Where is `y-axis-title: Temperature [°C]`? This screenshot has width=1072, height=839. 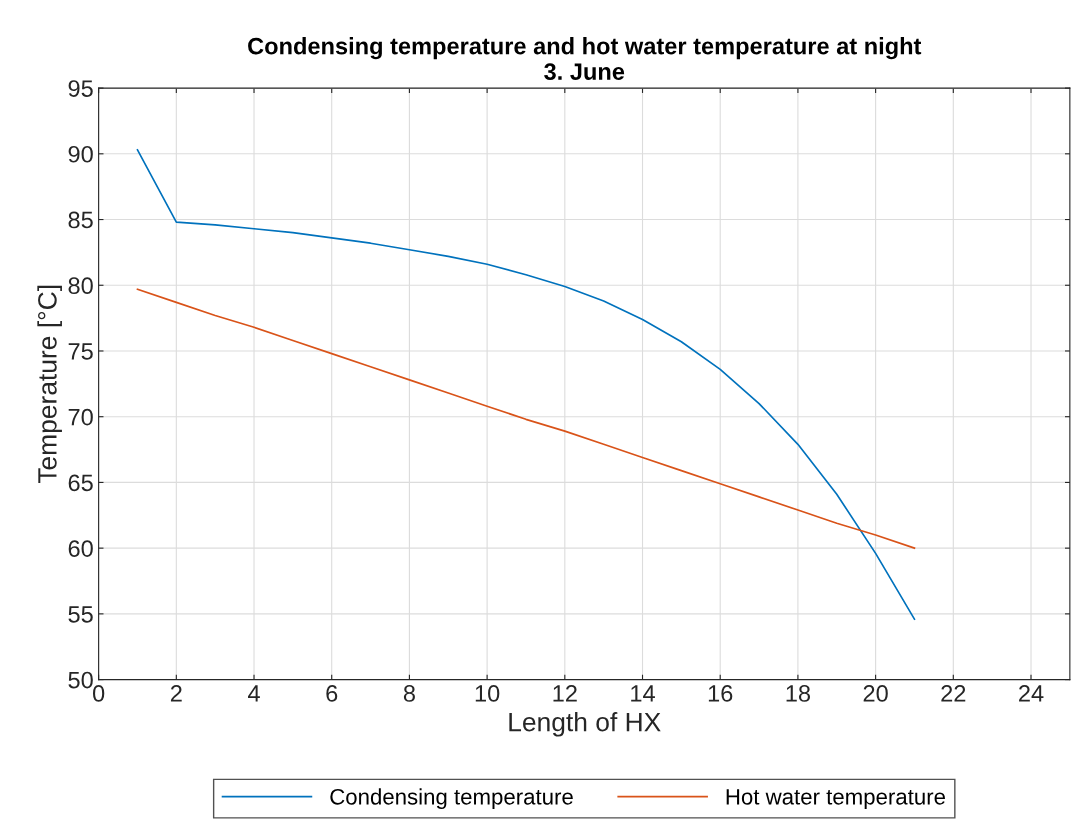
y-axis-title: Temperature [°C] is located at coordinates (49, 384).